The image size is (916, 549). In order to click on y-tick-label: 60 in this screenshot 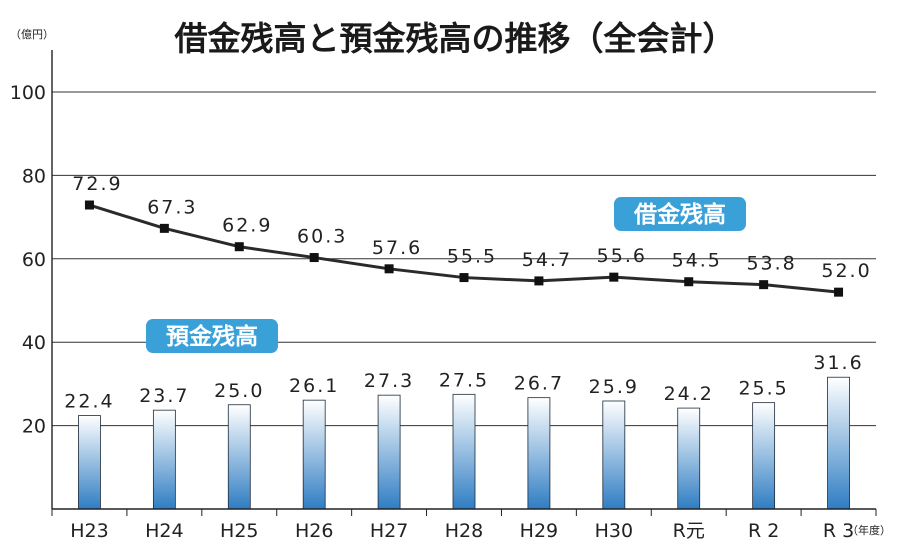, I will do `click(34, 260)`.